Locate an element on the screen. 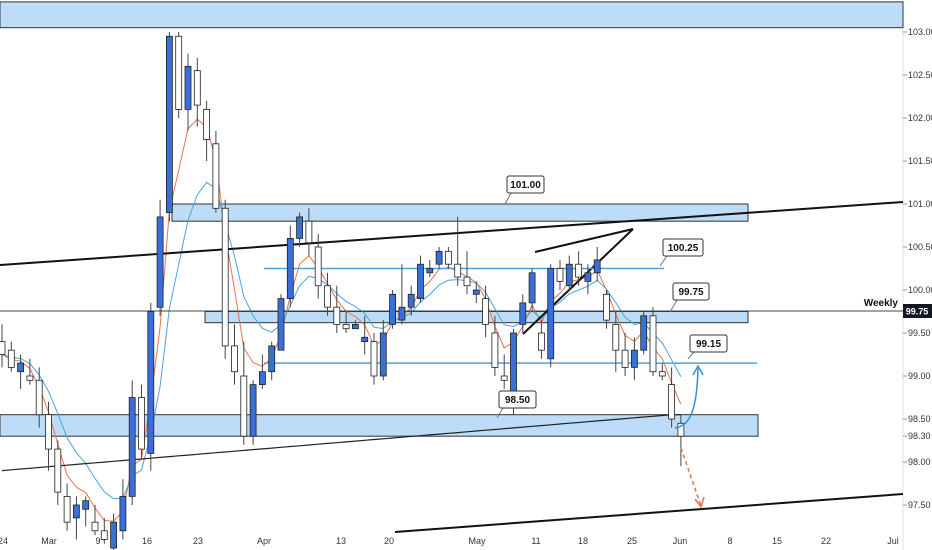 This screenshot has height=550, width=932. x-tick-label: May is located at coordinates (477, 541).